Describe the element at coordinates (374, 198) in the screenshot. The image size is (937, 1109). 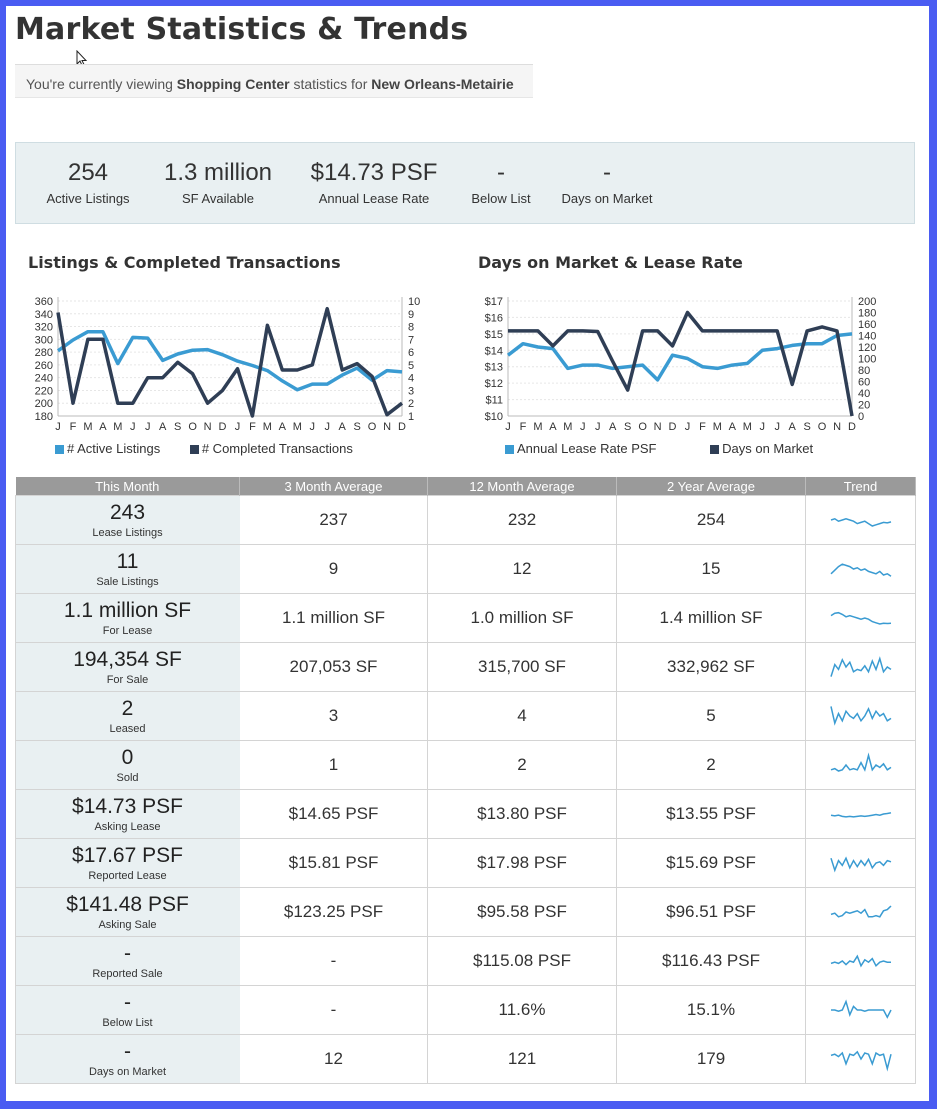
I see `stat-label: Annual Lease Rate` at that location.